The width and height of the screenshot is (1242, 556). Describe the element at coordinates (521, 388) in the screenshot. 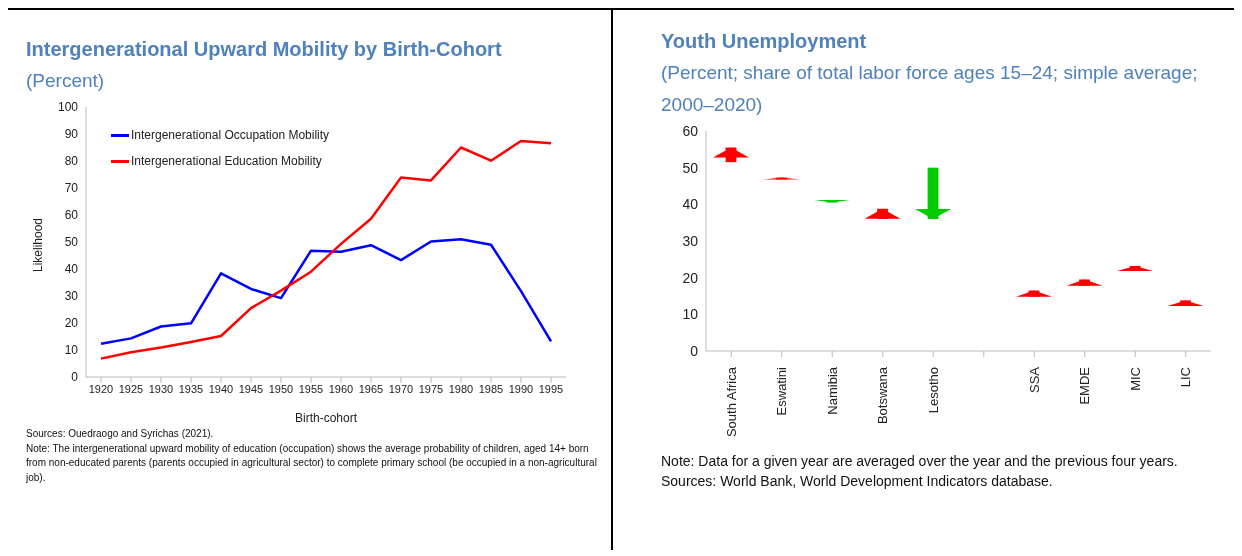

I see `x-tick-label: 1990` at that location.